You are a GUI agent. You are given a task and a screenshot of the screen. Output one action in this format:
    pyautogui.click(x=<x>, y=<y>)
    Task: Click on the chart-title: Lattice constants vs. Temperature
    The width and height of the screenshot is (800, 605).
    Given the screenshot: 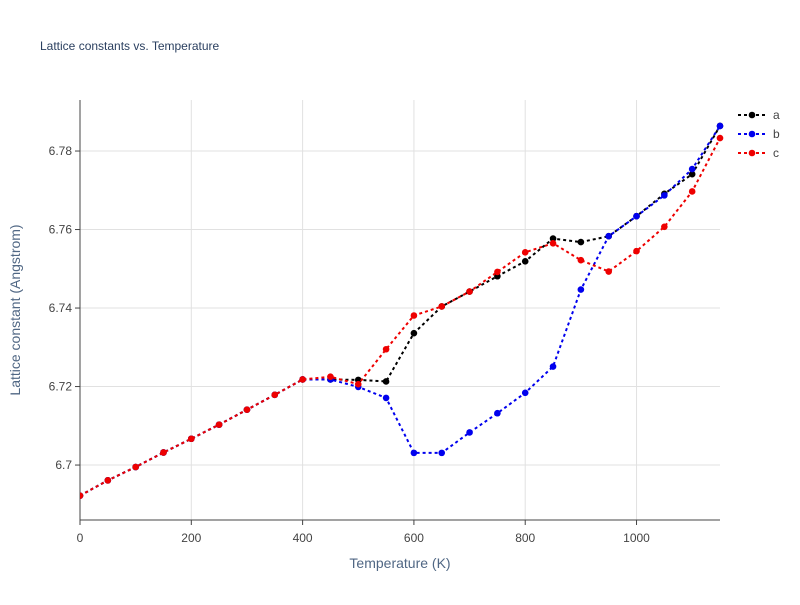 What is the action you would take?
    pyautogui.click(x=130, y=46)
    